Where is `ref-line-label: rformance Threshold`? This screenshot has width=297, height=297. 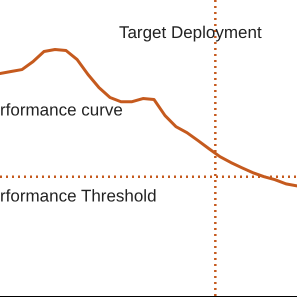
ref-line-label: rformance Threshold is located at coordinates (78, 196).